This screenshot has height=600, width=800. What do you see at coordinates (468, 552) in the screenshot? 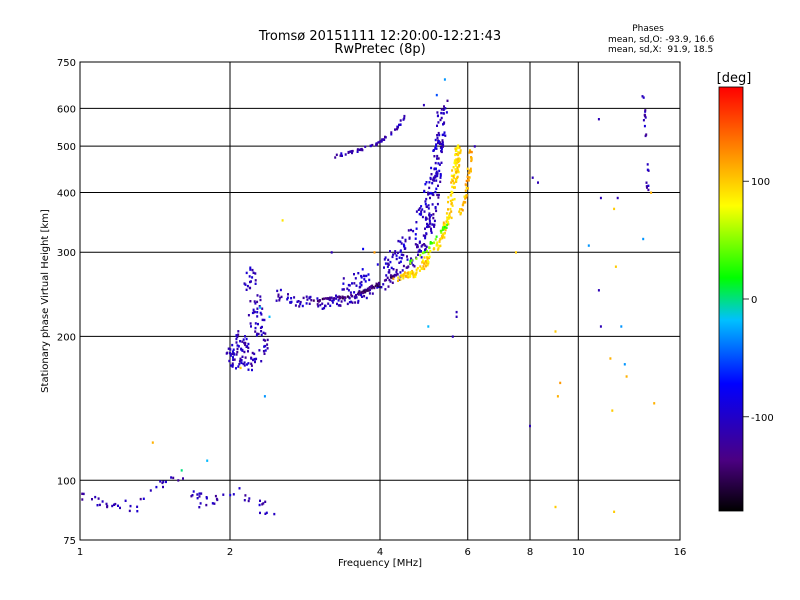
I see `x-tick-label: 6` at bounding box center [468, 552].